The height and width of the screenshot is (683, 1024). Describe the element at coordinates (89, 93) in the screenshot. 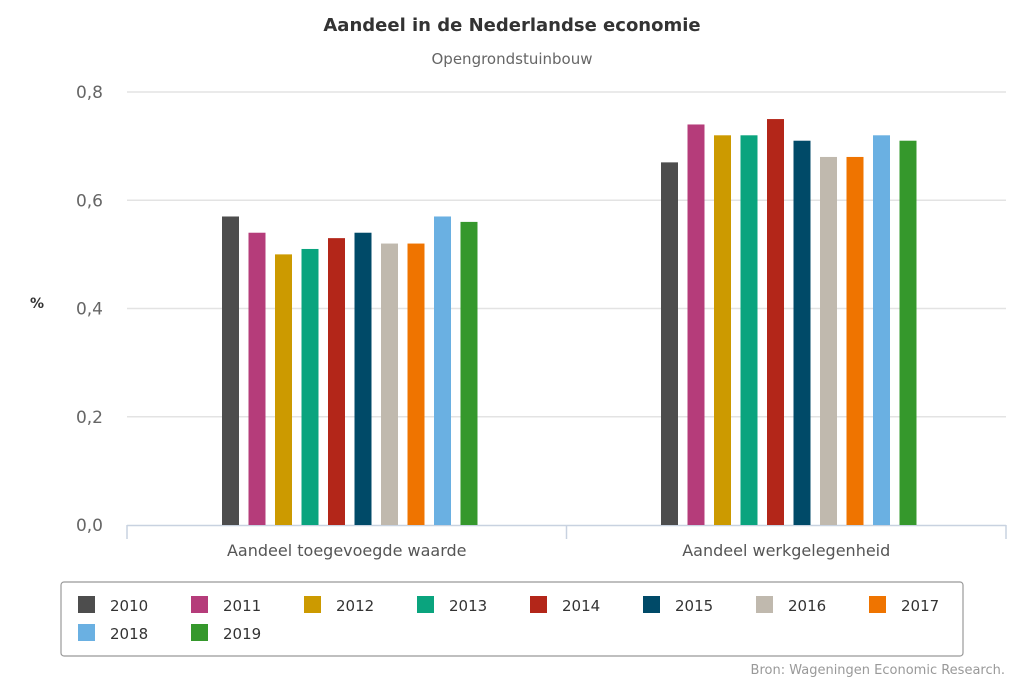

I see `y-tick-label: 0,8` at that location.